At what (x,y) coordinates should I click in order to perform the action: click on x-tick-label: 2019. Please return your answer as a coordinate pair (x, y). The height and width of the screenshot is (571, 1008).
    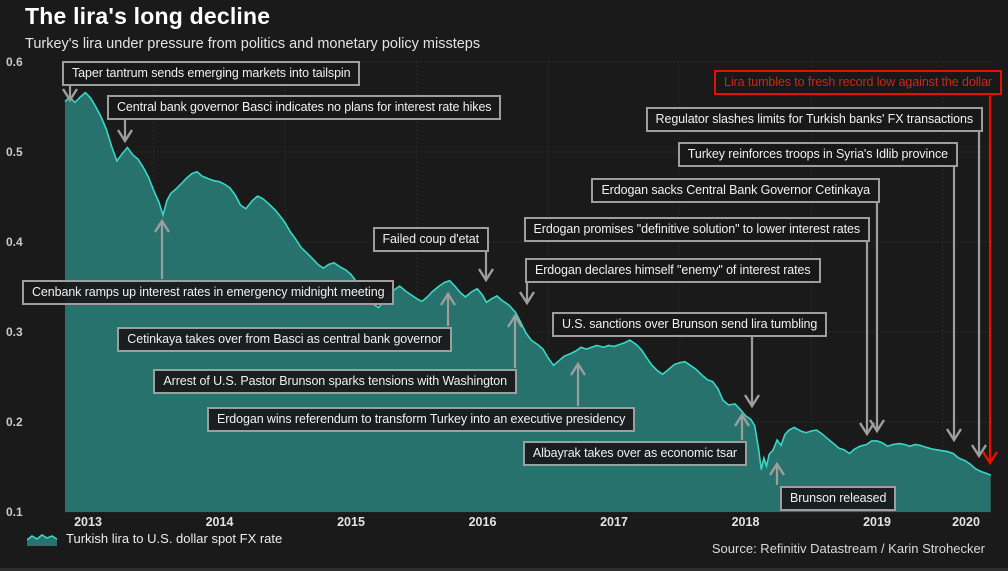
    Looking at the image, I should click on (877, 522).